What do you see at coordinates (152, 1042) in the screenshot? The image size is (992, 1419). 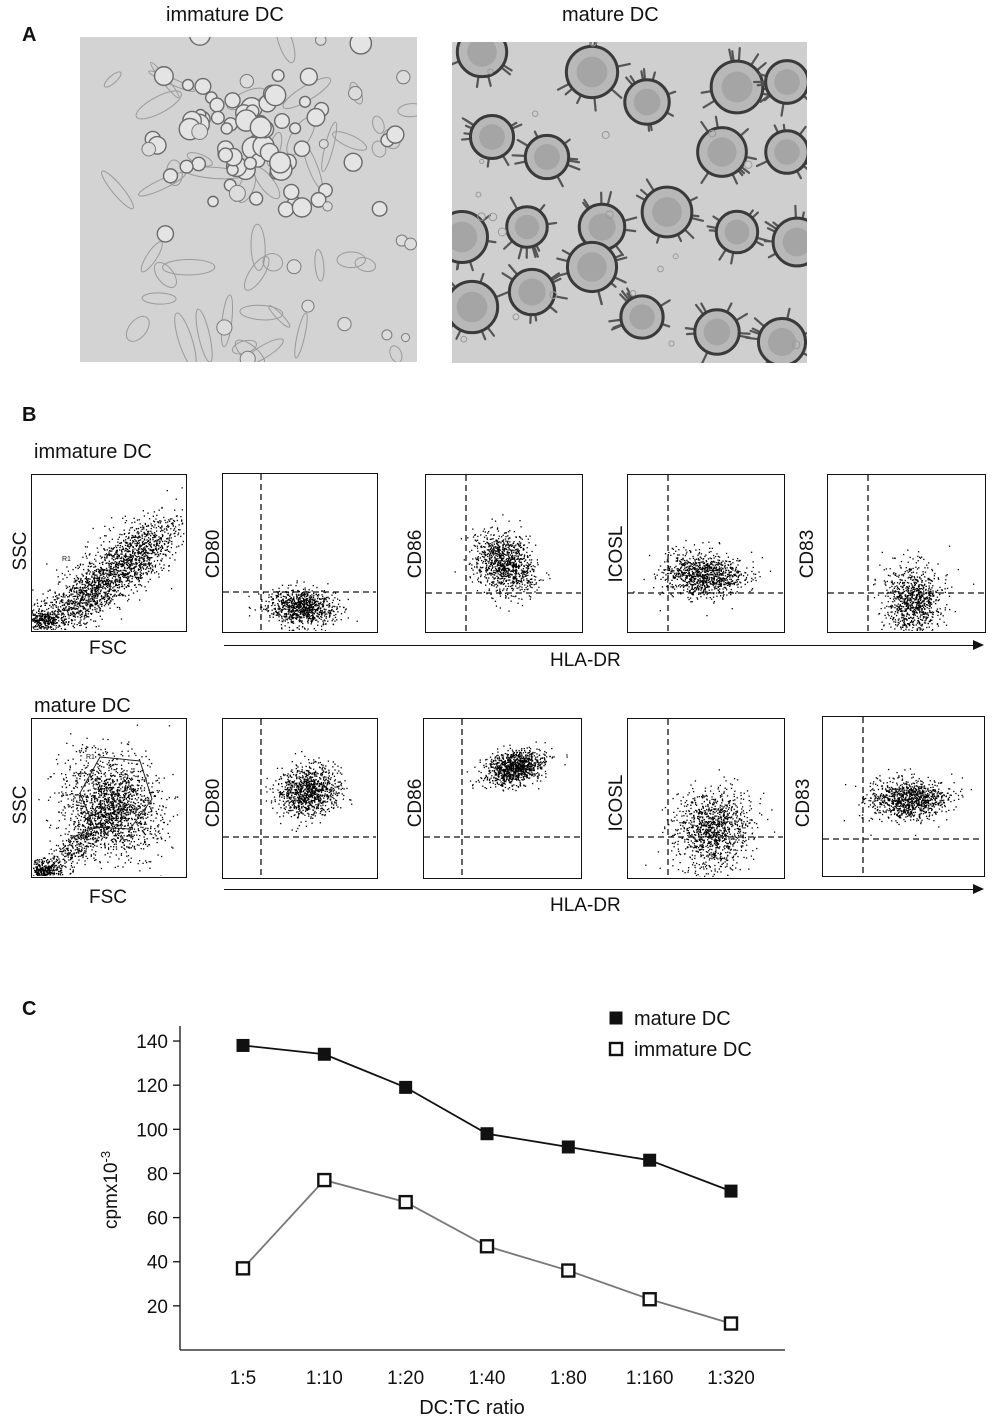 I see `y-tick-label: 140` at bounding box center [152, 1042].